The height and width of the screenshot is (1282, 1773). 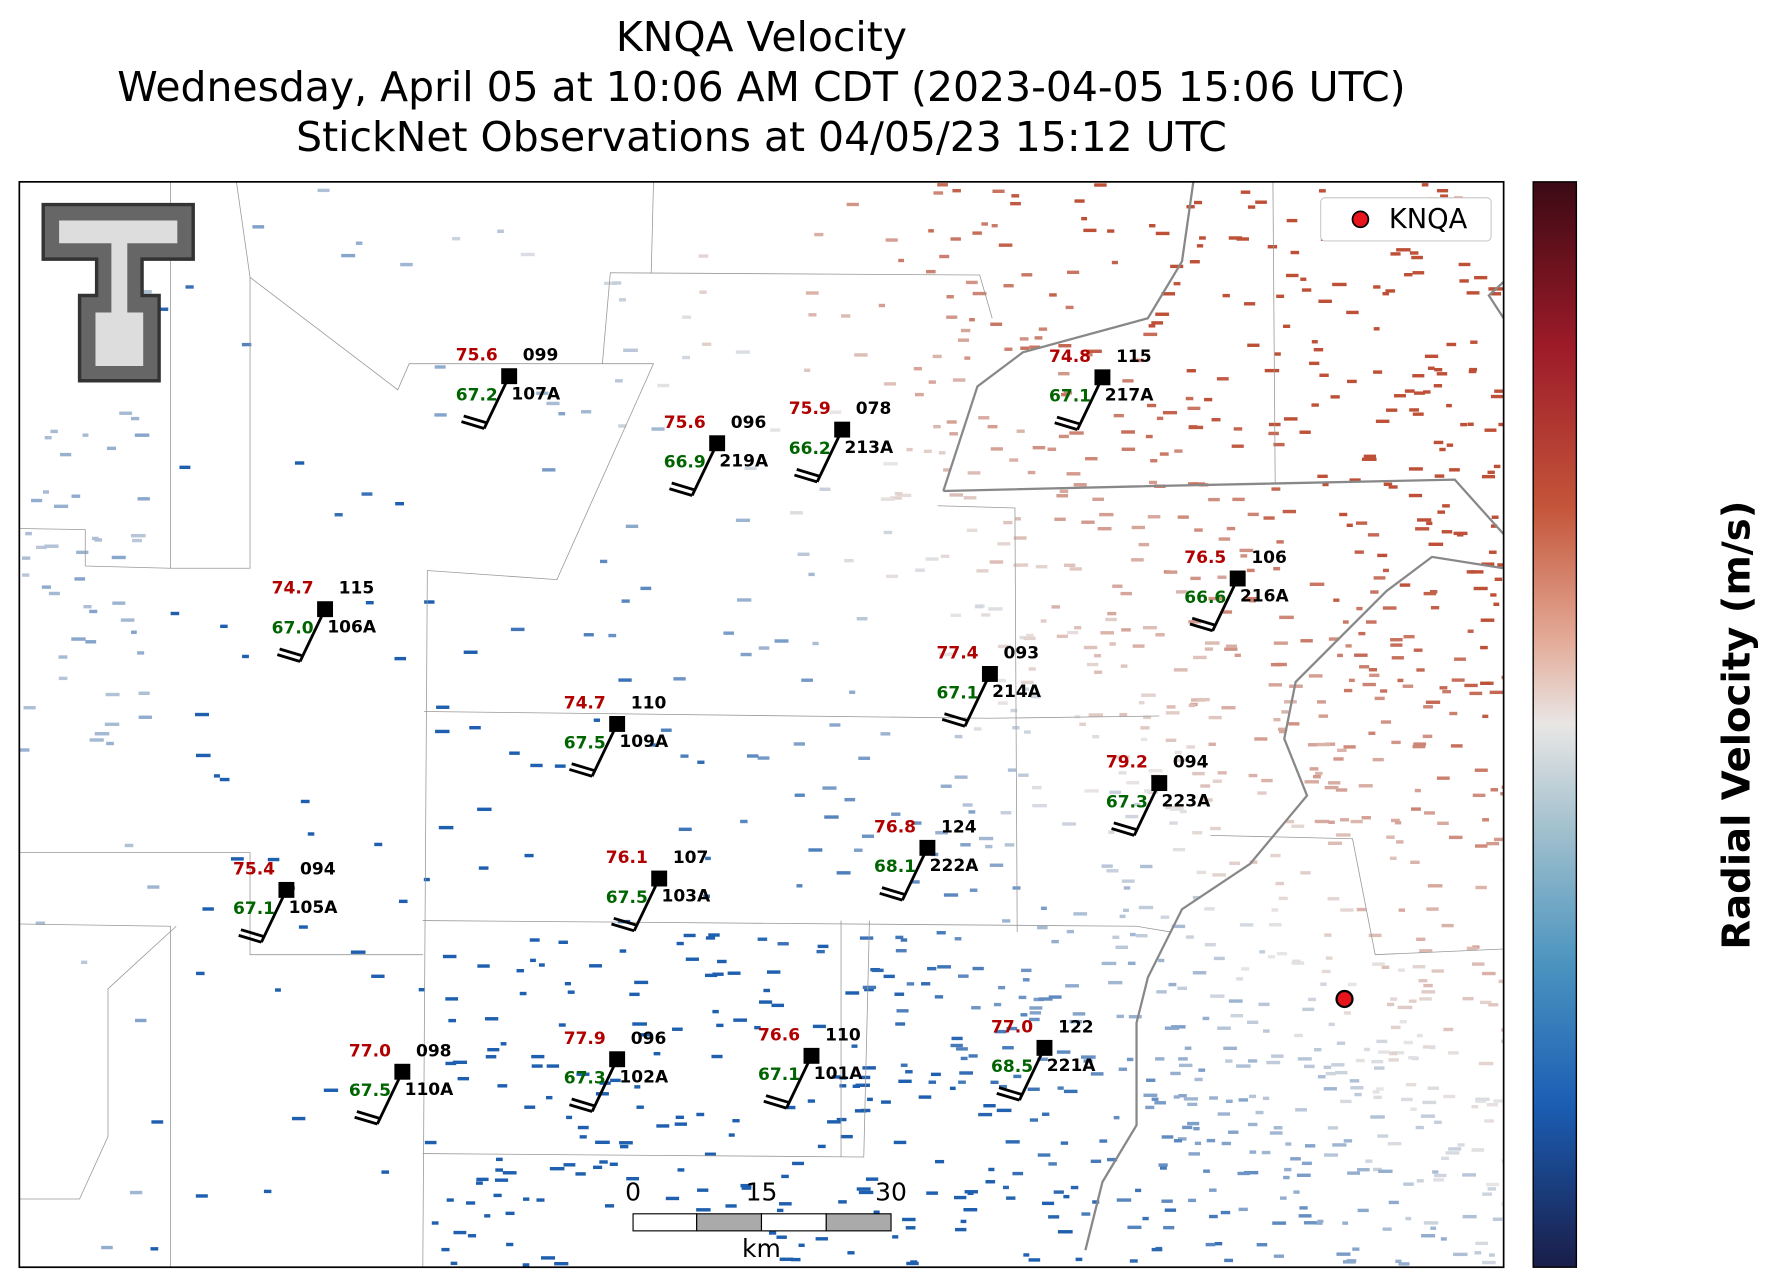 What do you see at coordinates (810, 409) in the screenshot?
I see `temperature: 75.9` at bounding box center [810, 409].